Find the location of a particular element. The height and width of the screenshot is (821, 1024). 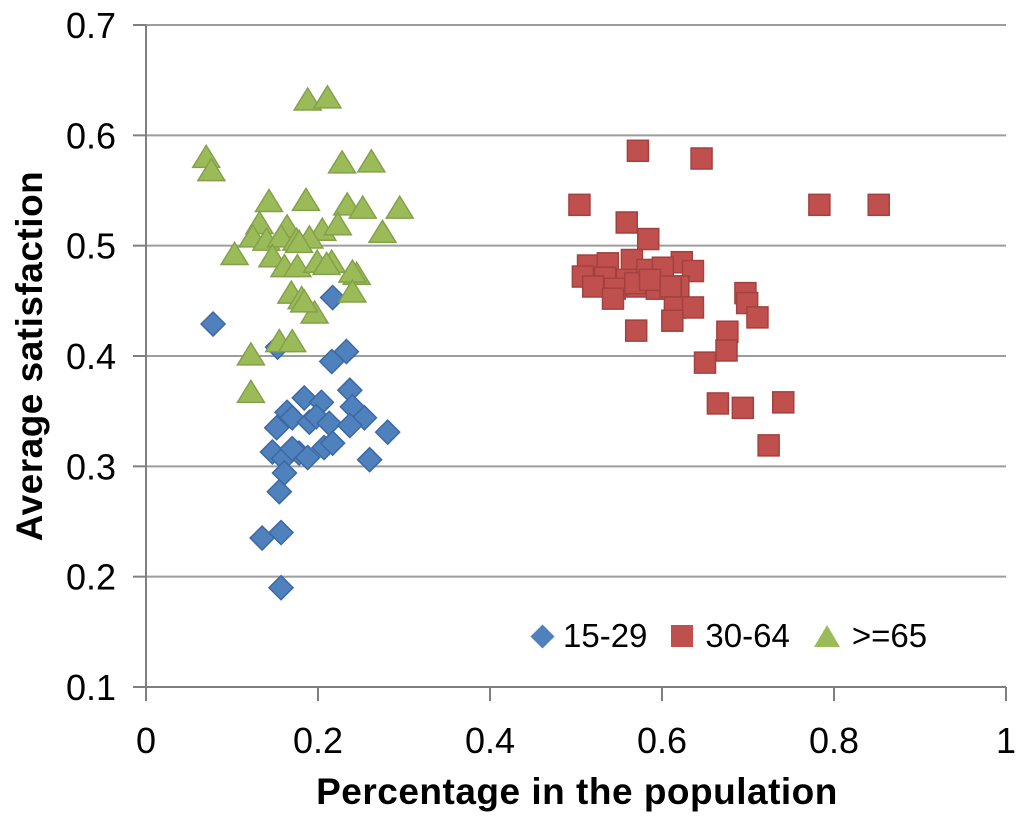

x-tick-label: 1 is located at coordinates (1006, 740).